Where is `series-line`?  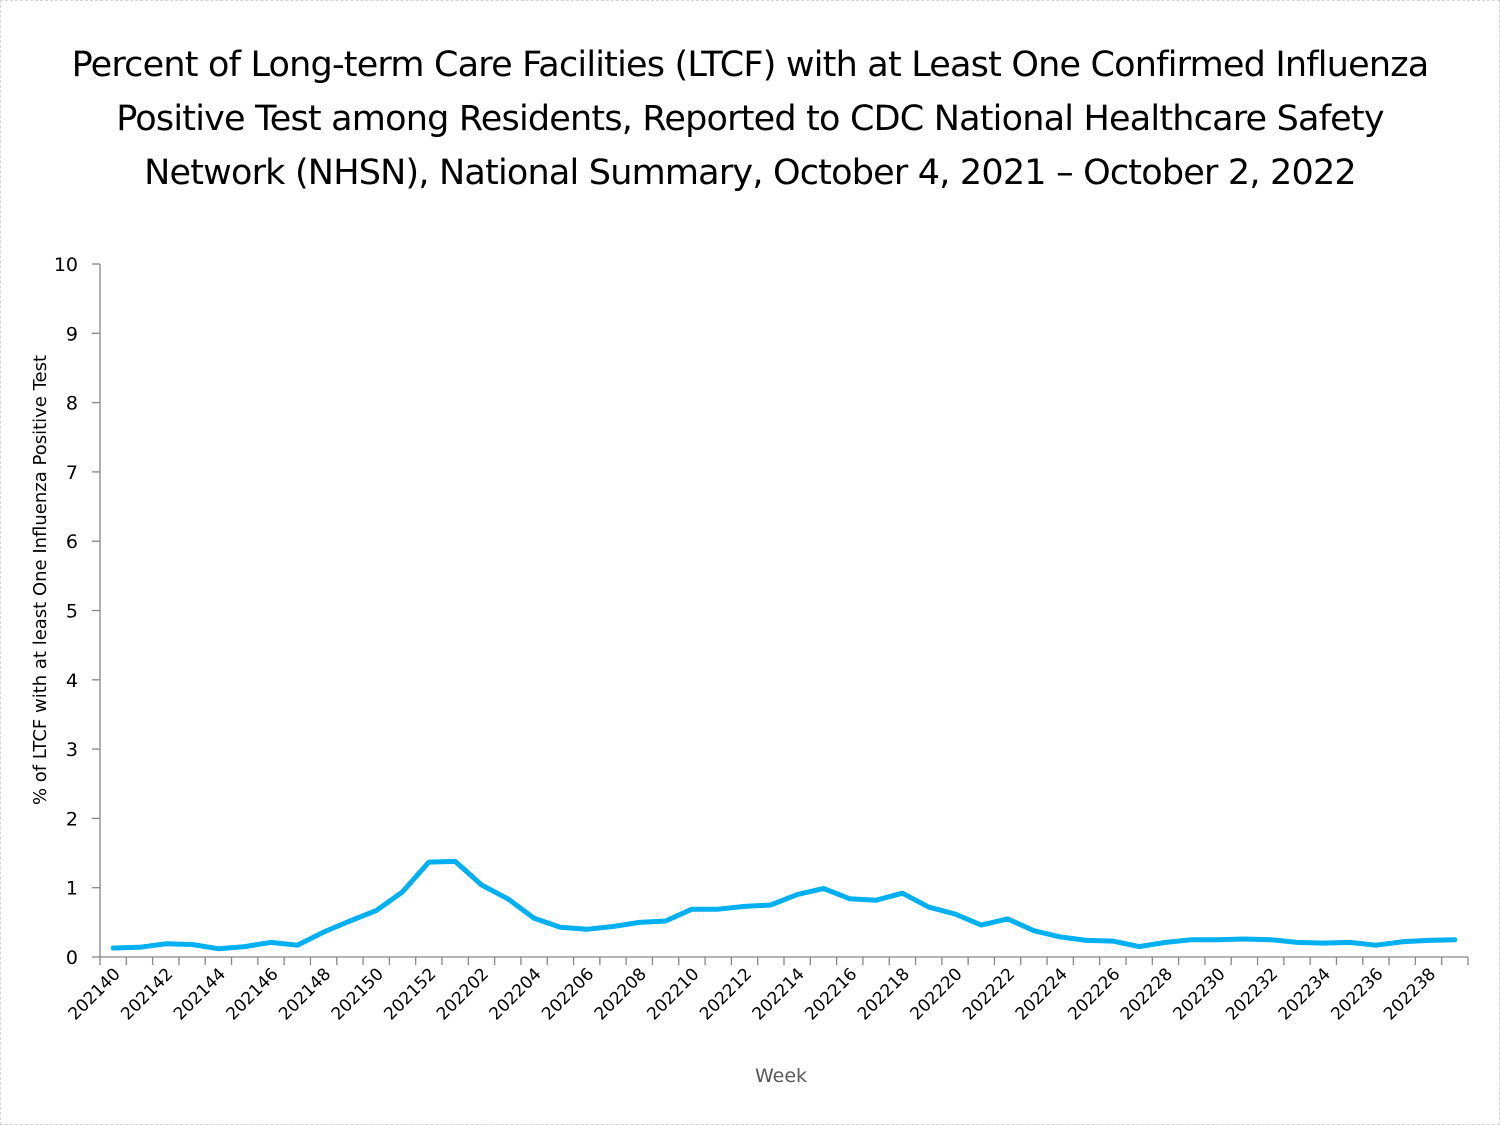
series-line is located at coordinates (784, 905).